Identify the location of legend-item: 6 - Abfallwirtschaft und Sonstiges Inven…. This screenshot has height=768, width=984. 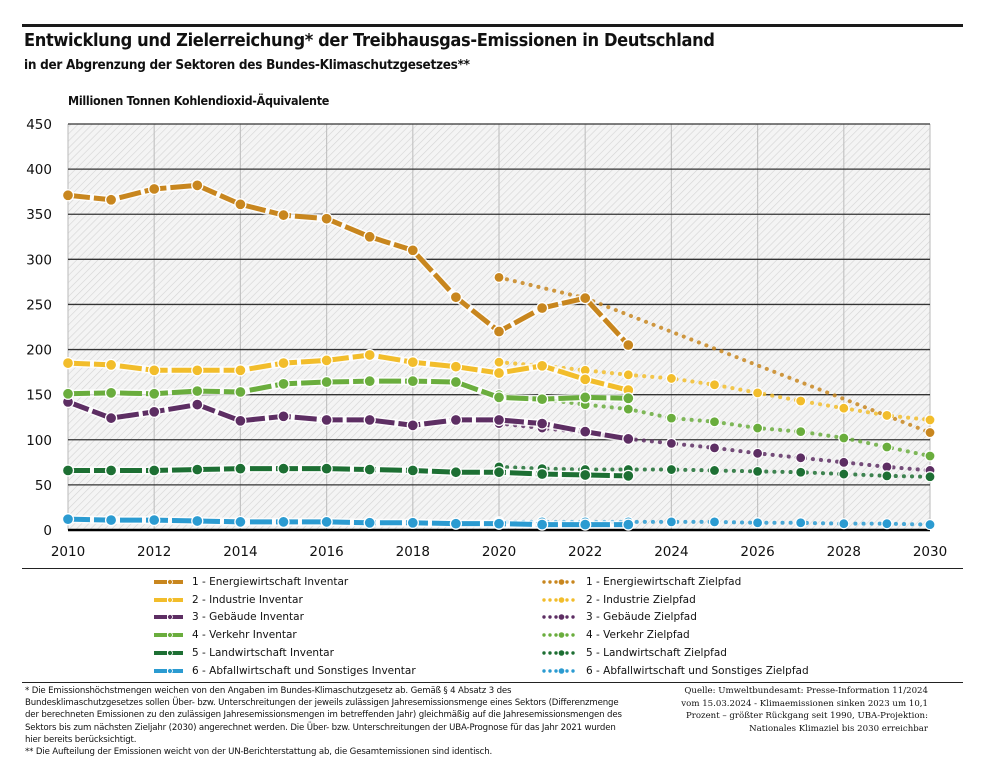
(284, 671).